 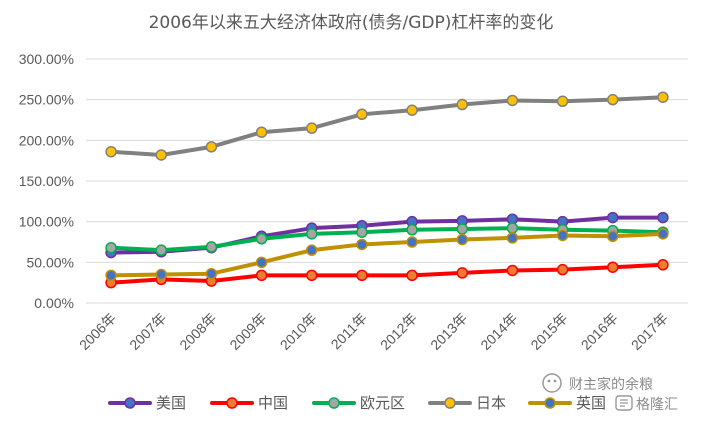 What do you see at coordinates (467, 403) in the screenshot?
I see `legend-item: 日本` at bounding box center [467, 403].